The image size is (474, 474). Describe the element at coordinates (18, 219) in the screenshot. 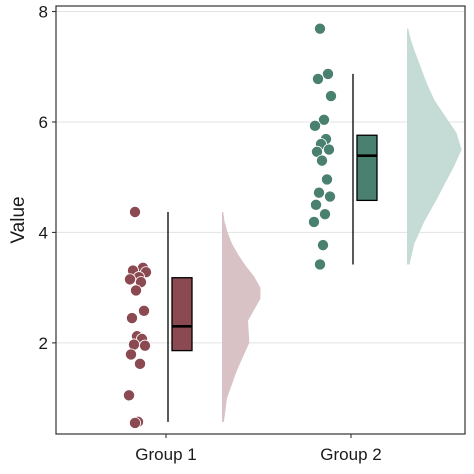

I see `y-axis-title: Value` at that location.